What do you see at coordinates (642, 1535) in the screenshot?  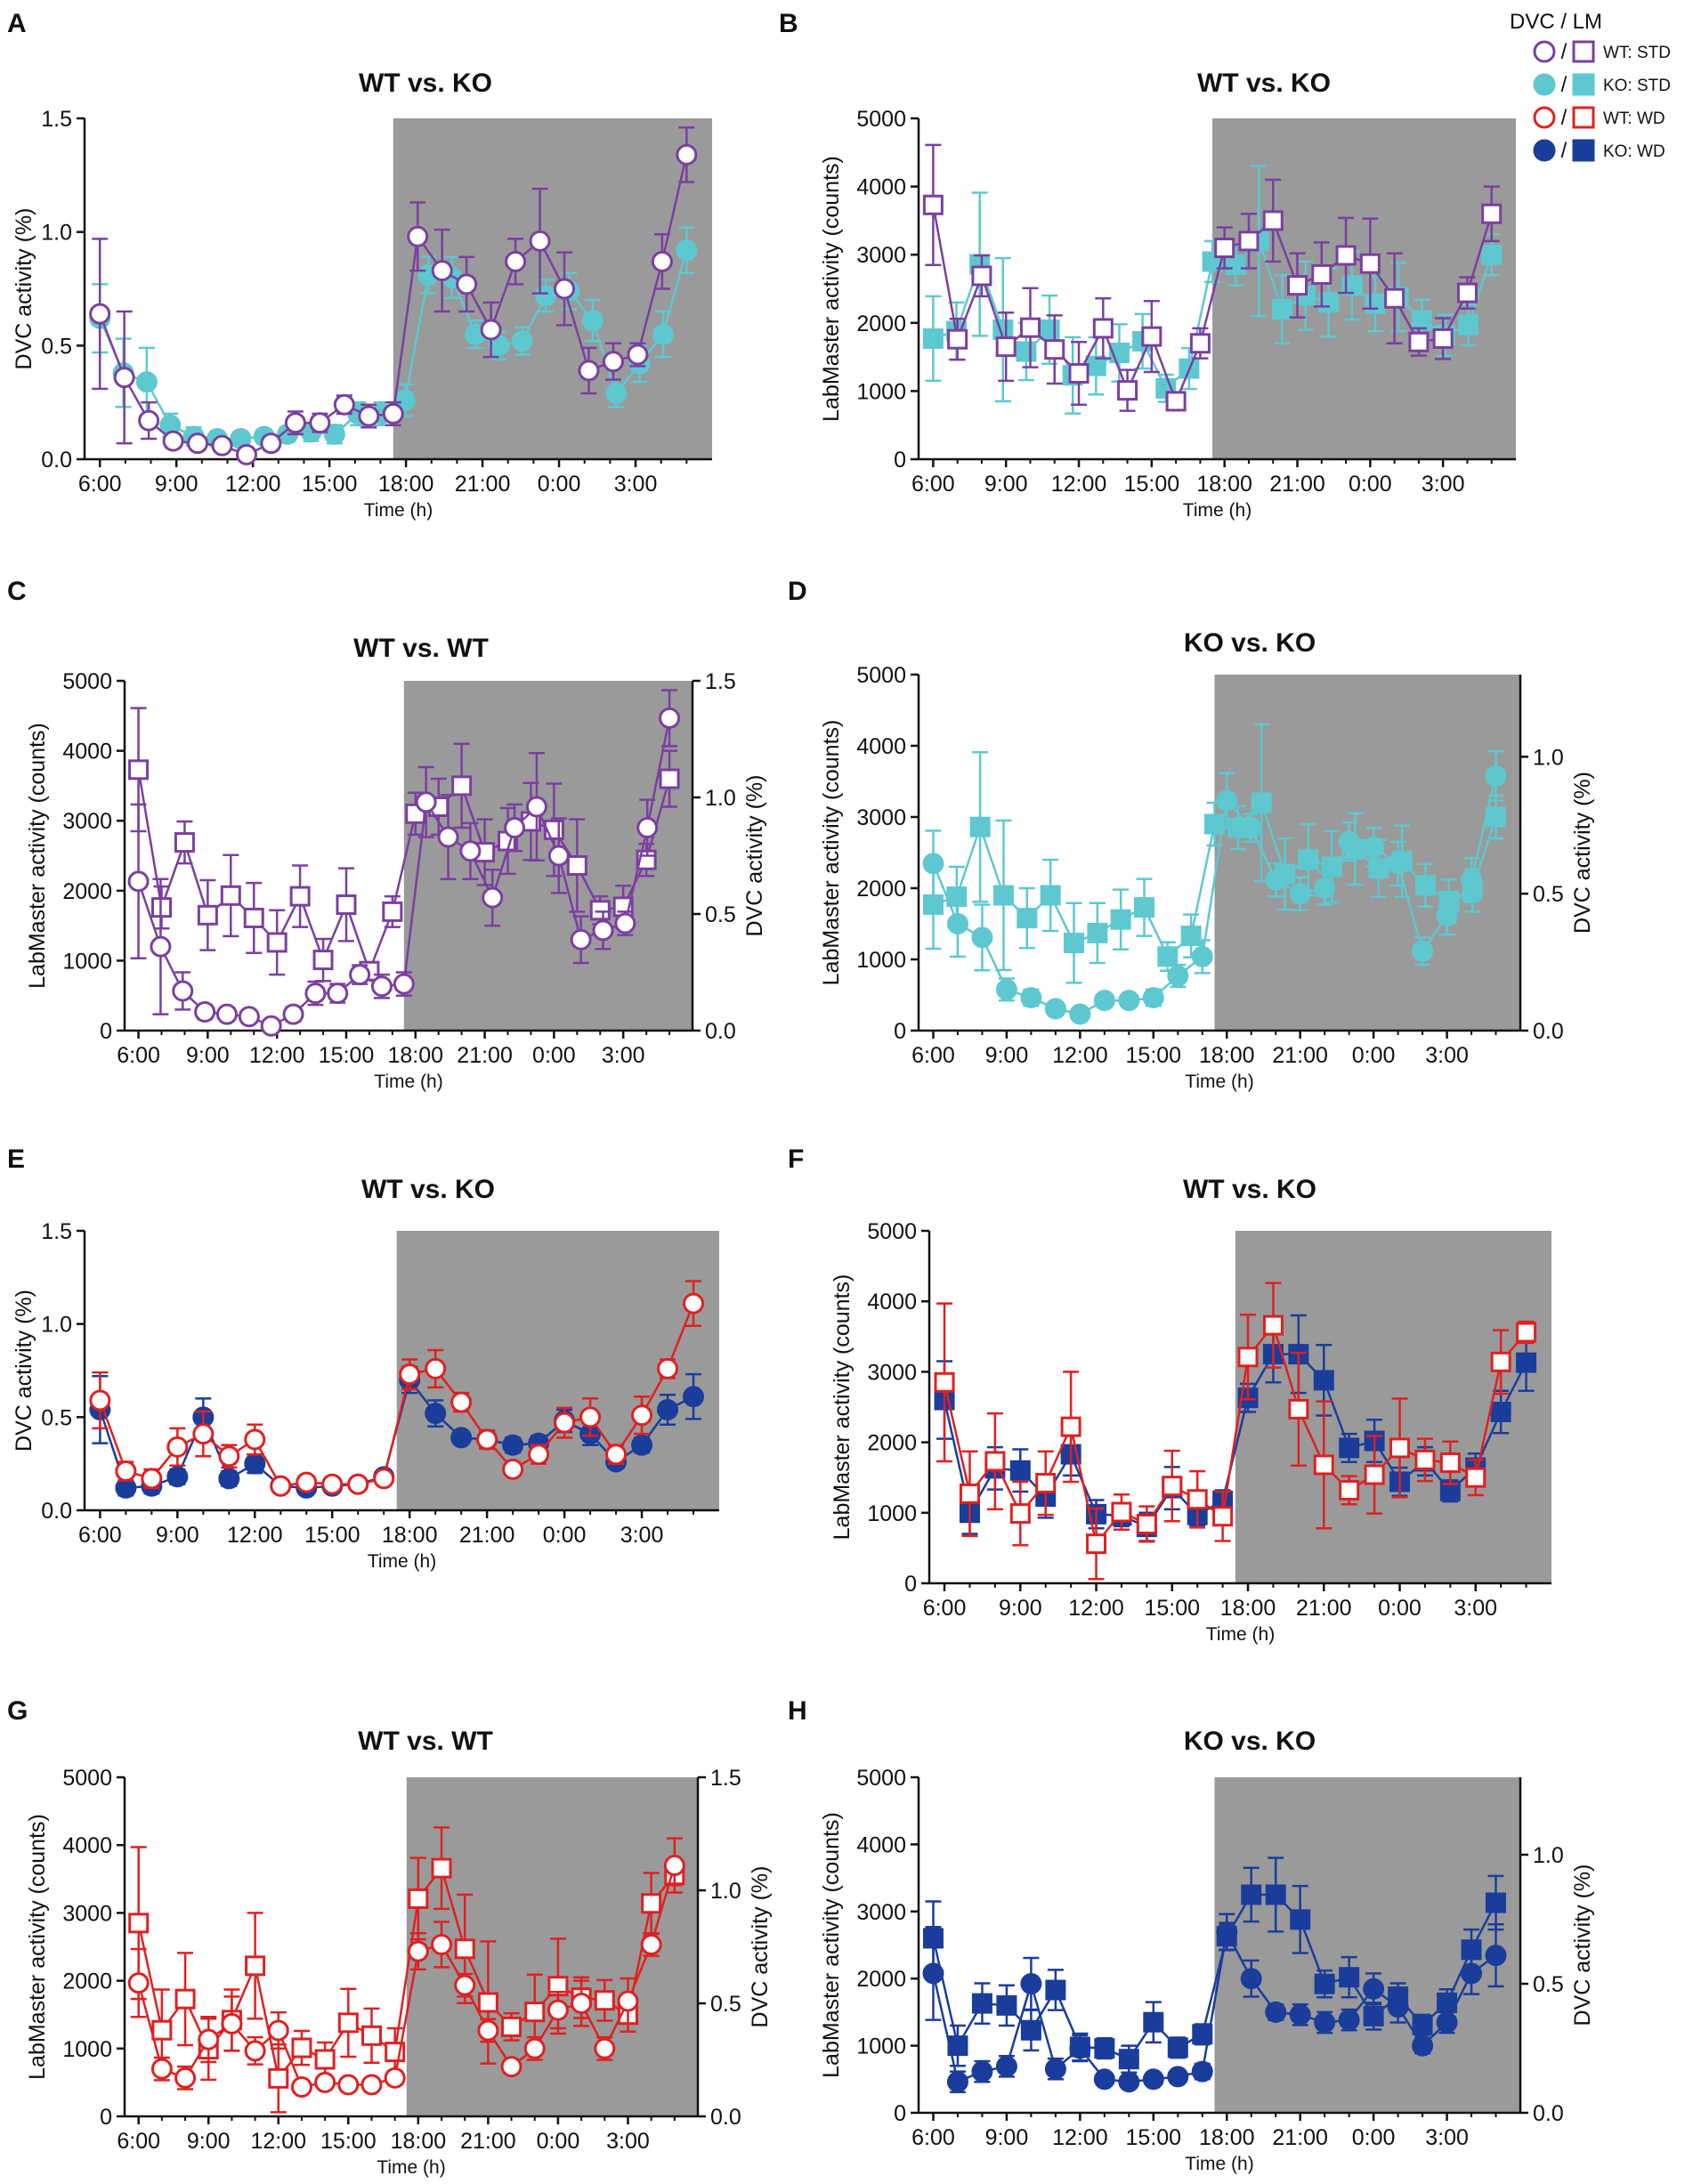 I see `x-tick-label: 3:00` at bounding box center [642, 1535].